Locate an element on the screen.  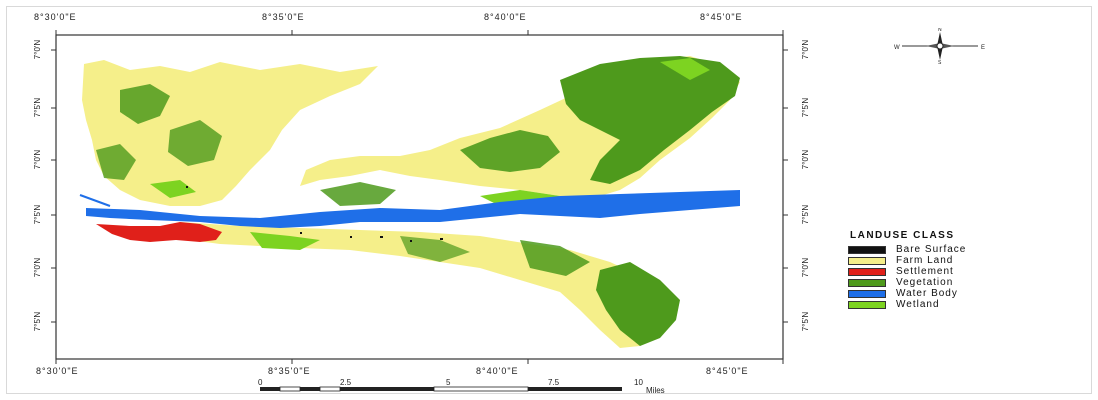
scale-label: 5 is located at coordinates (448, 382).